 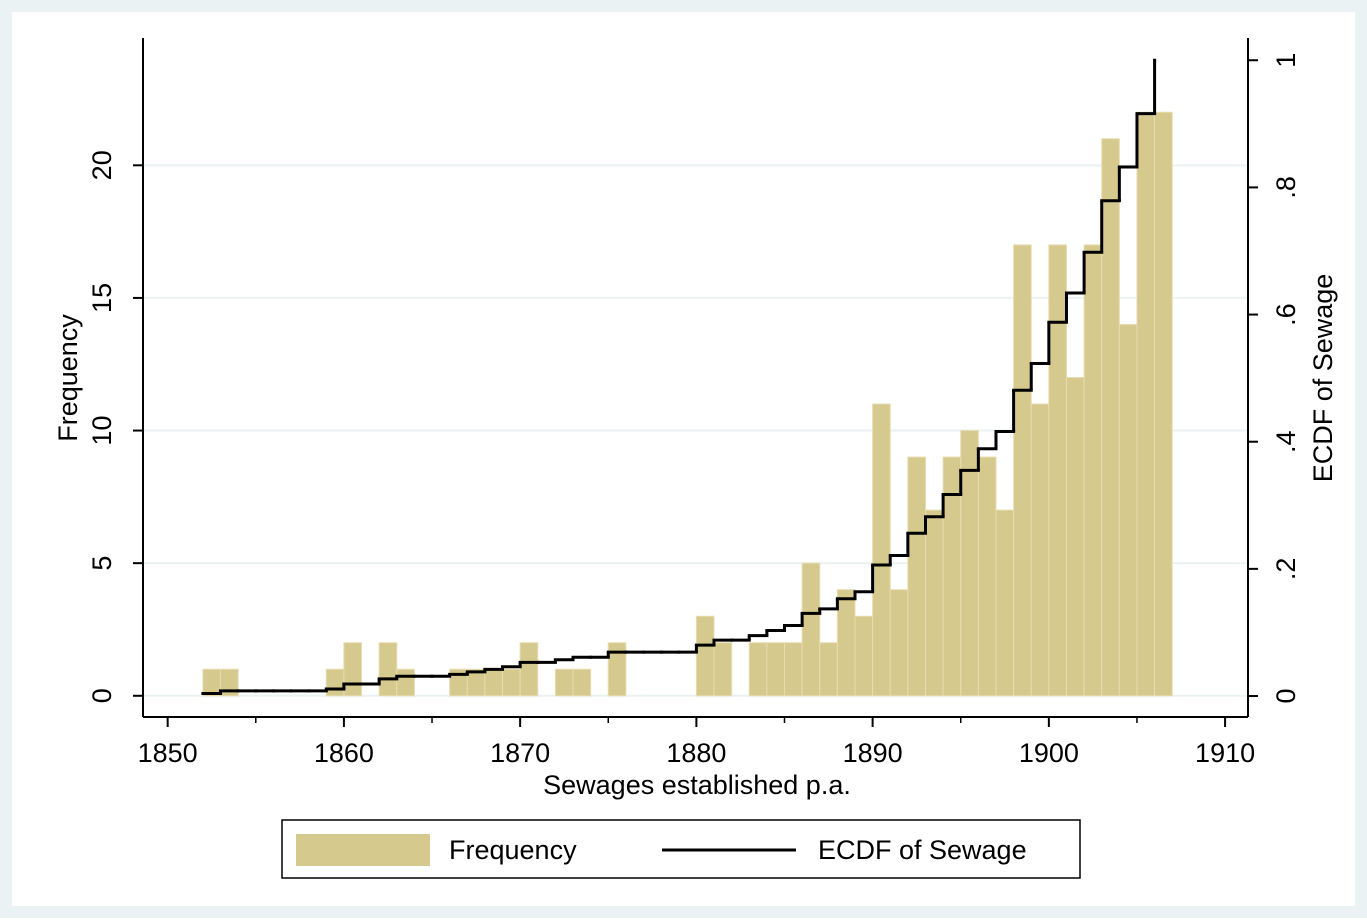 What do you see at coordinates (1286, 187) in the screenshot?
I see `y2-tick-label: .8` at bounding box center [1286, 187].